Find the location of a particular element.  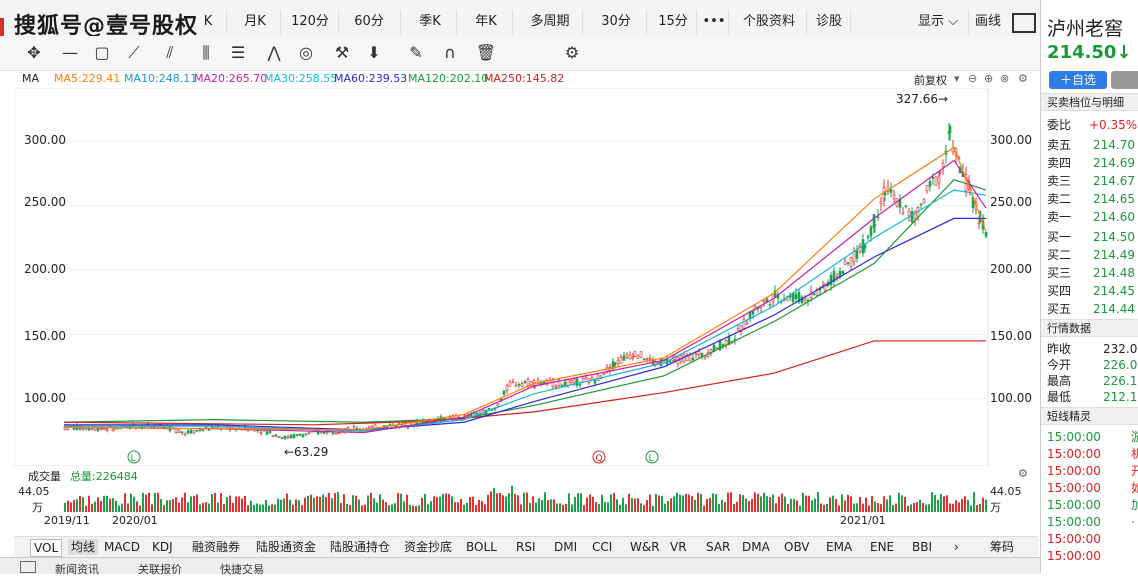

display-menu: 显示 ⌵ is located at coordinates (938, 22).